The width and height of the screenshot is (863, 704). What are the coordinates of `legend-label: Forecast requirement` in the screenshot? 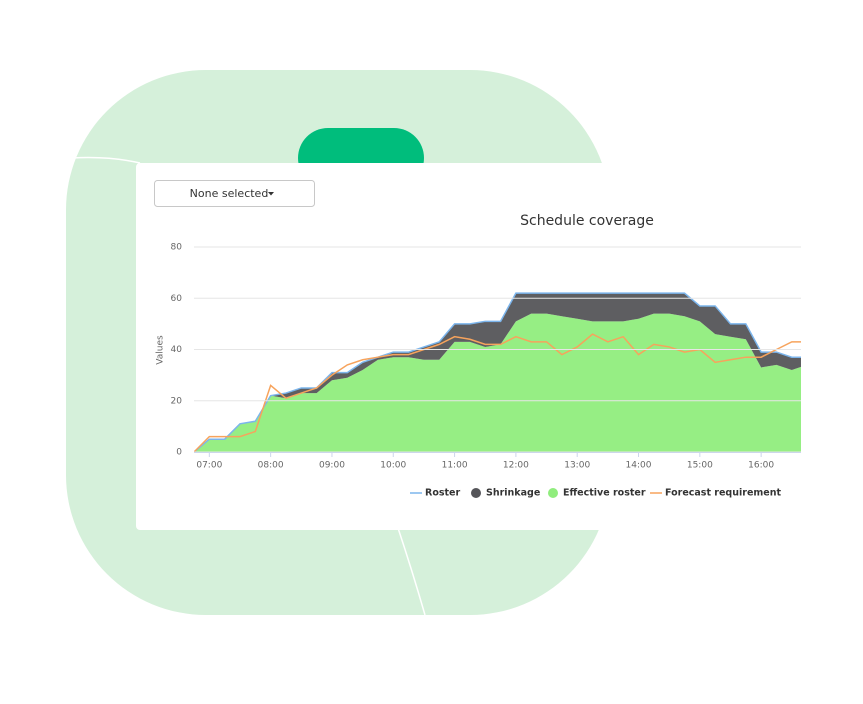 It's located at (723, 493).